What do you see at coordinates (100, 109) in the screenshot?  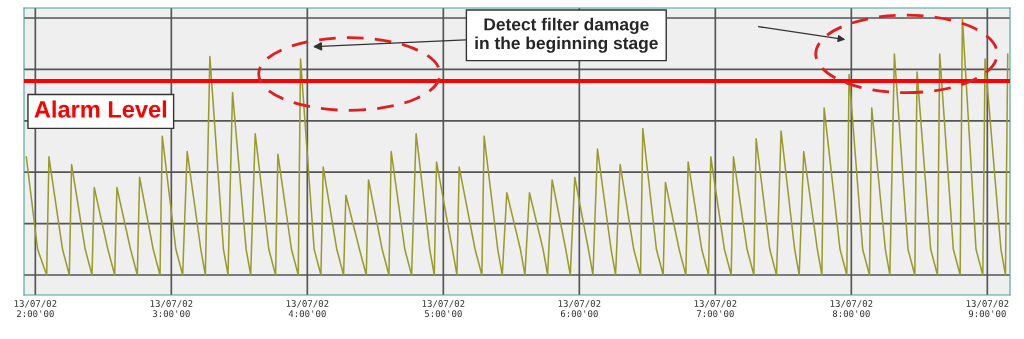 I see `ref-line-label: Alarm Level` at bounding box center [100, 109].